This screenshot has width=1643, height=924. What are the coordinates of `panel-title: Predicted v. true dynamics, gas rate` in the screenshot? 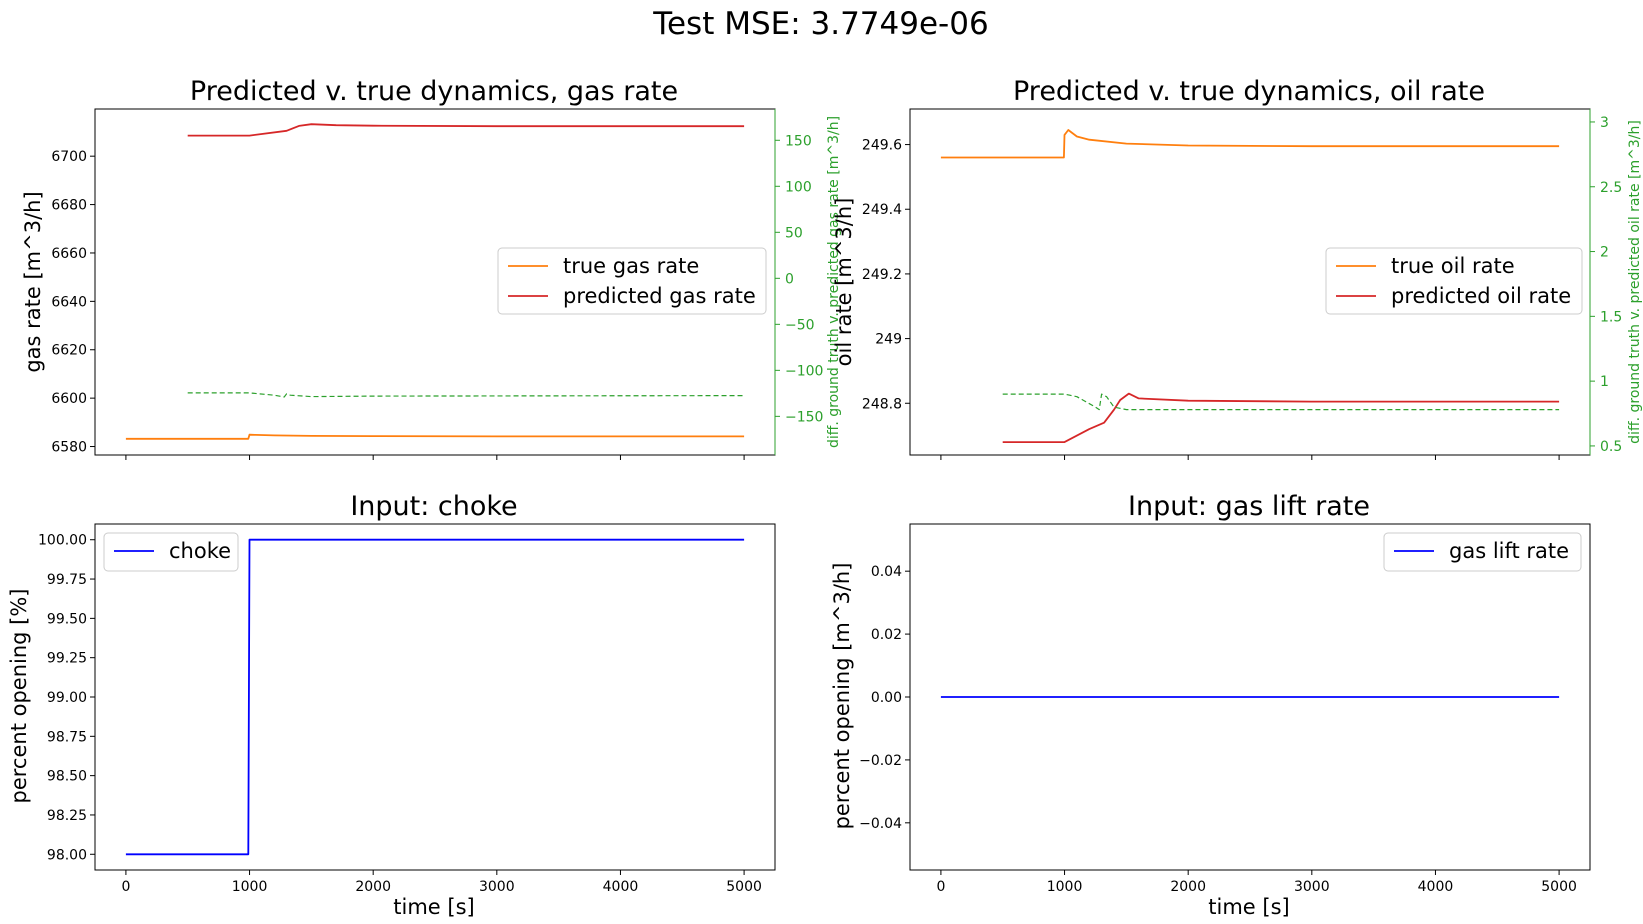 It's located at (434, 91).